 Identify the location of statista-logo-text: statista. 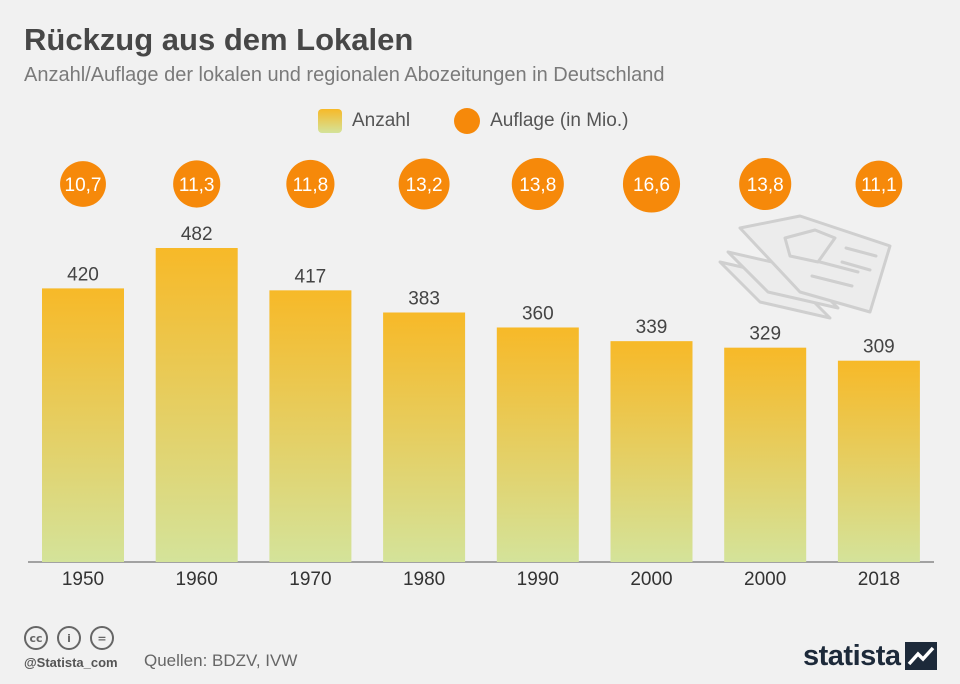
(852, 656).